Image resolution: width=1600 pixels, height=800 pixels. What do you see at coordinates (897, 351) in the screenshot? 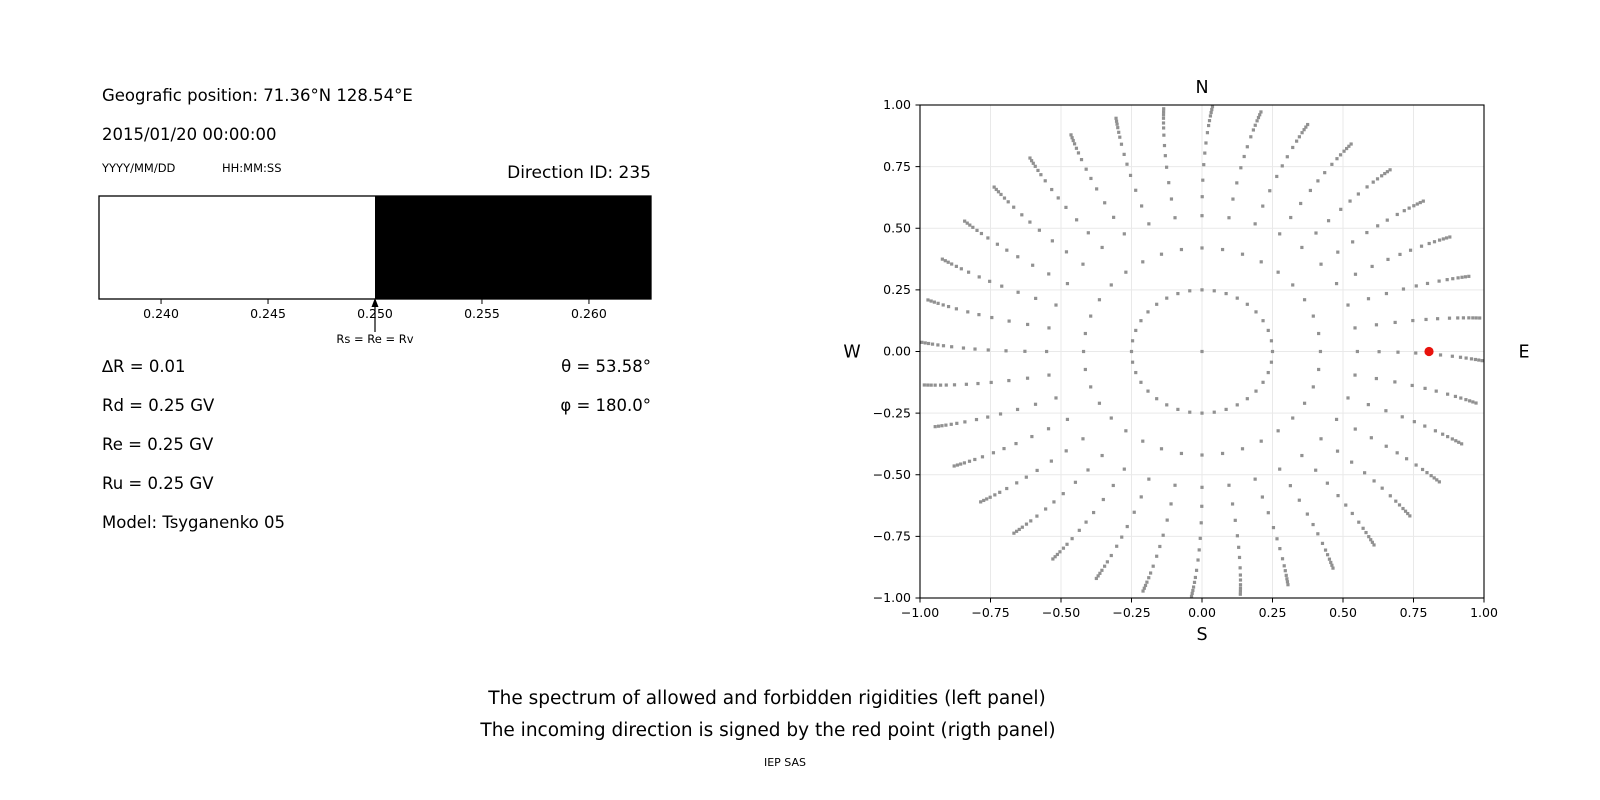
I see `y-tick-label: 0.00` at bounding box center [897, 351].